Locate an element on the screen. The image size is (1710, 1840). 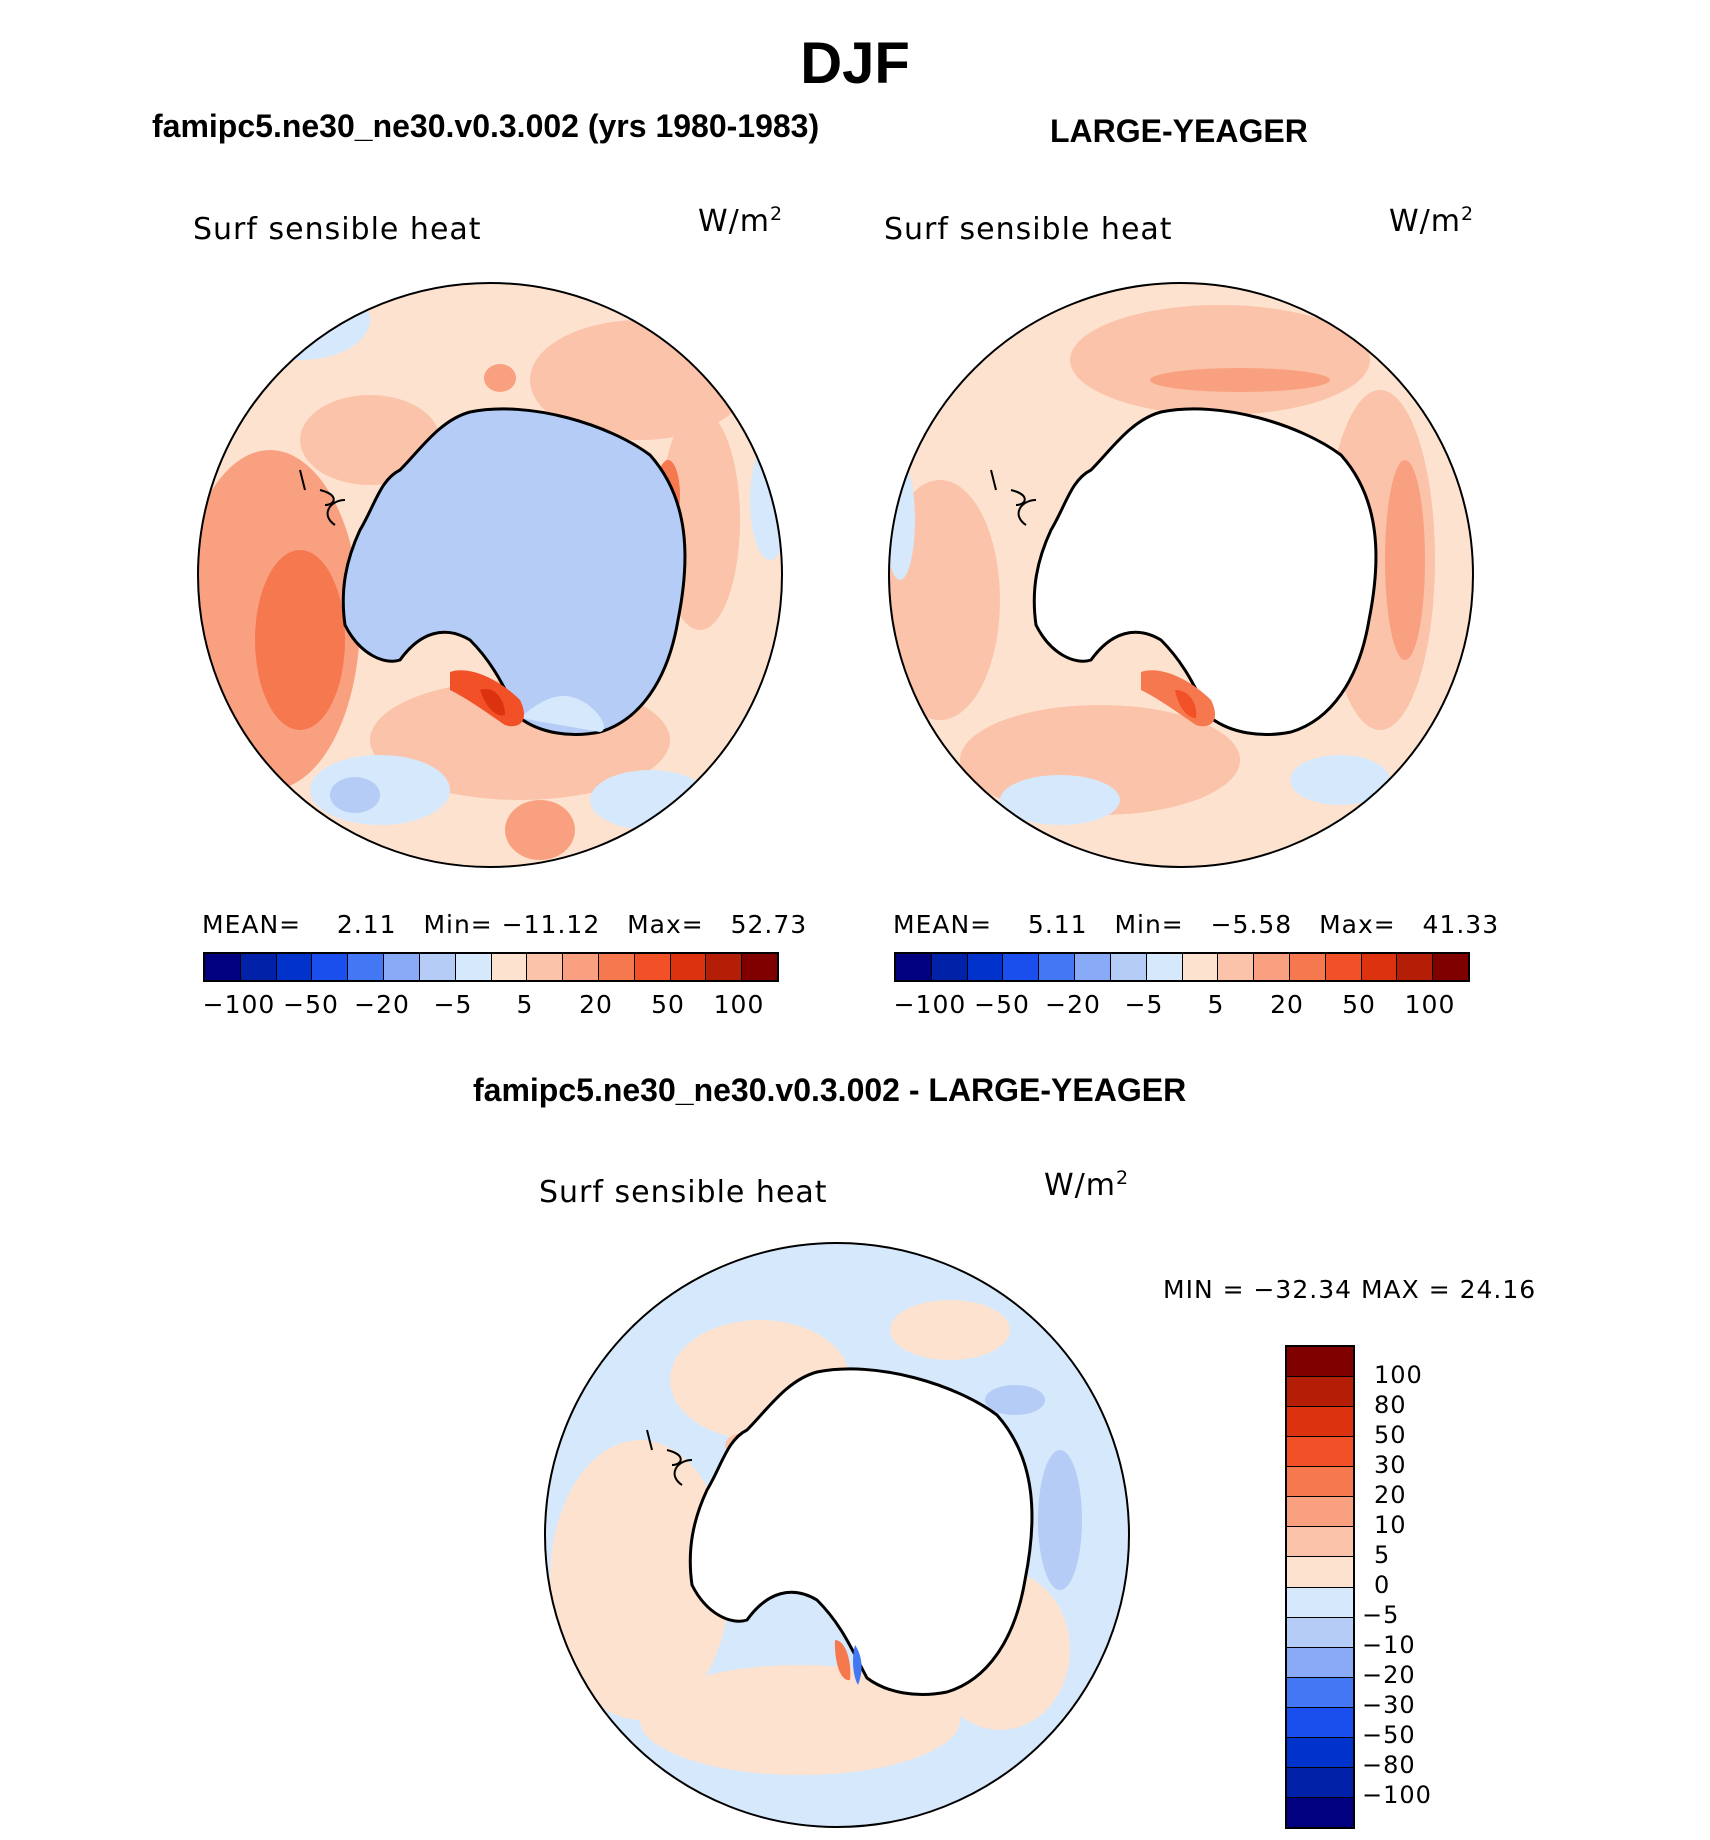
panel-2-stats: MEAN= 5.11 Min= −5.58 Max= 41.33 is located at coordinates (1196, 924).